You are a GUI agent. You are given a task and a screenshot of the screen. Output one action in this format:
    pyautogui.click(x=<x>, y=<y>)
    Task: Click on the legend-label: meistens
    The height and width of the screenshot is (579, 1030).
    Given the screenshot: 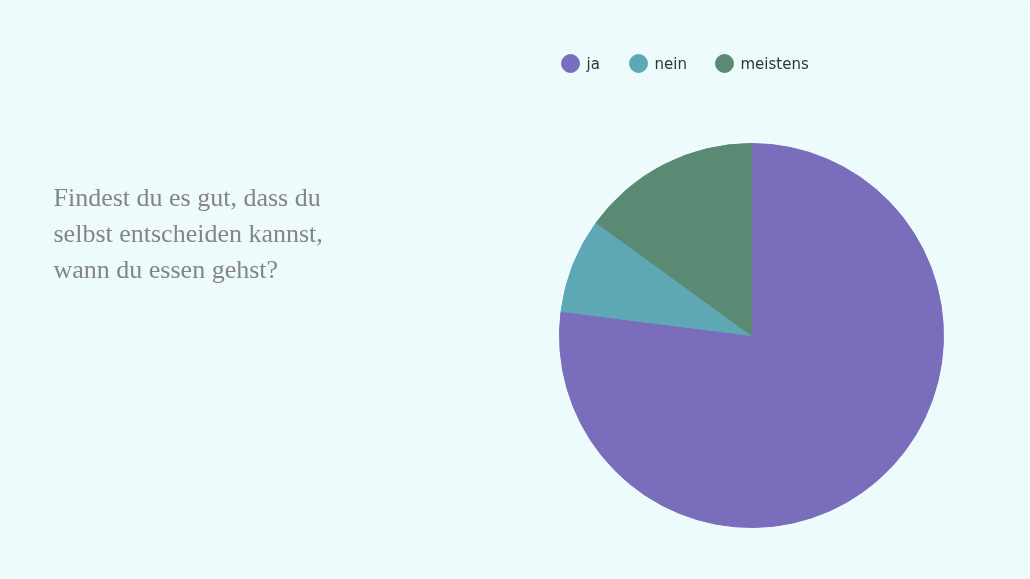 What is the action you would take?
    pyautogui.click(x=774, y=63)
    